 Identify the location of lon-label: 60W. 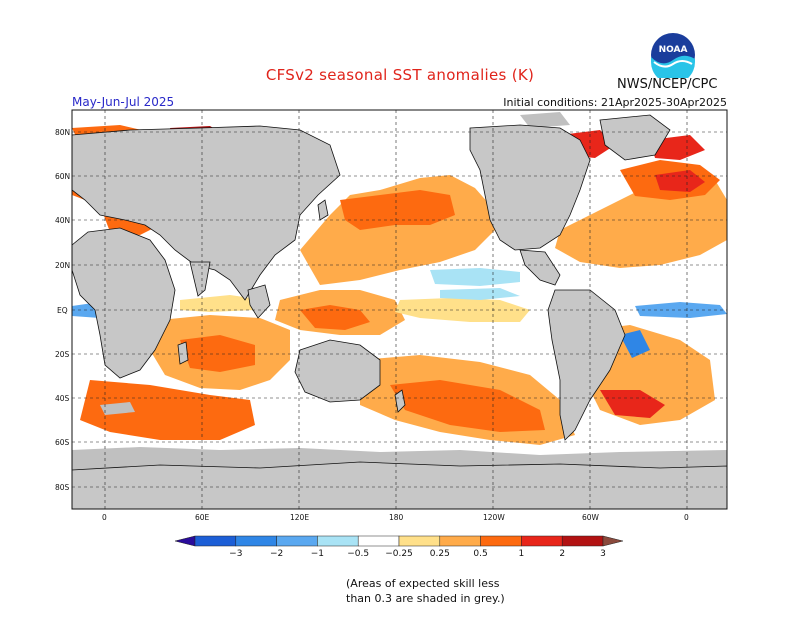
(591, 517).